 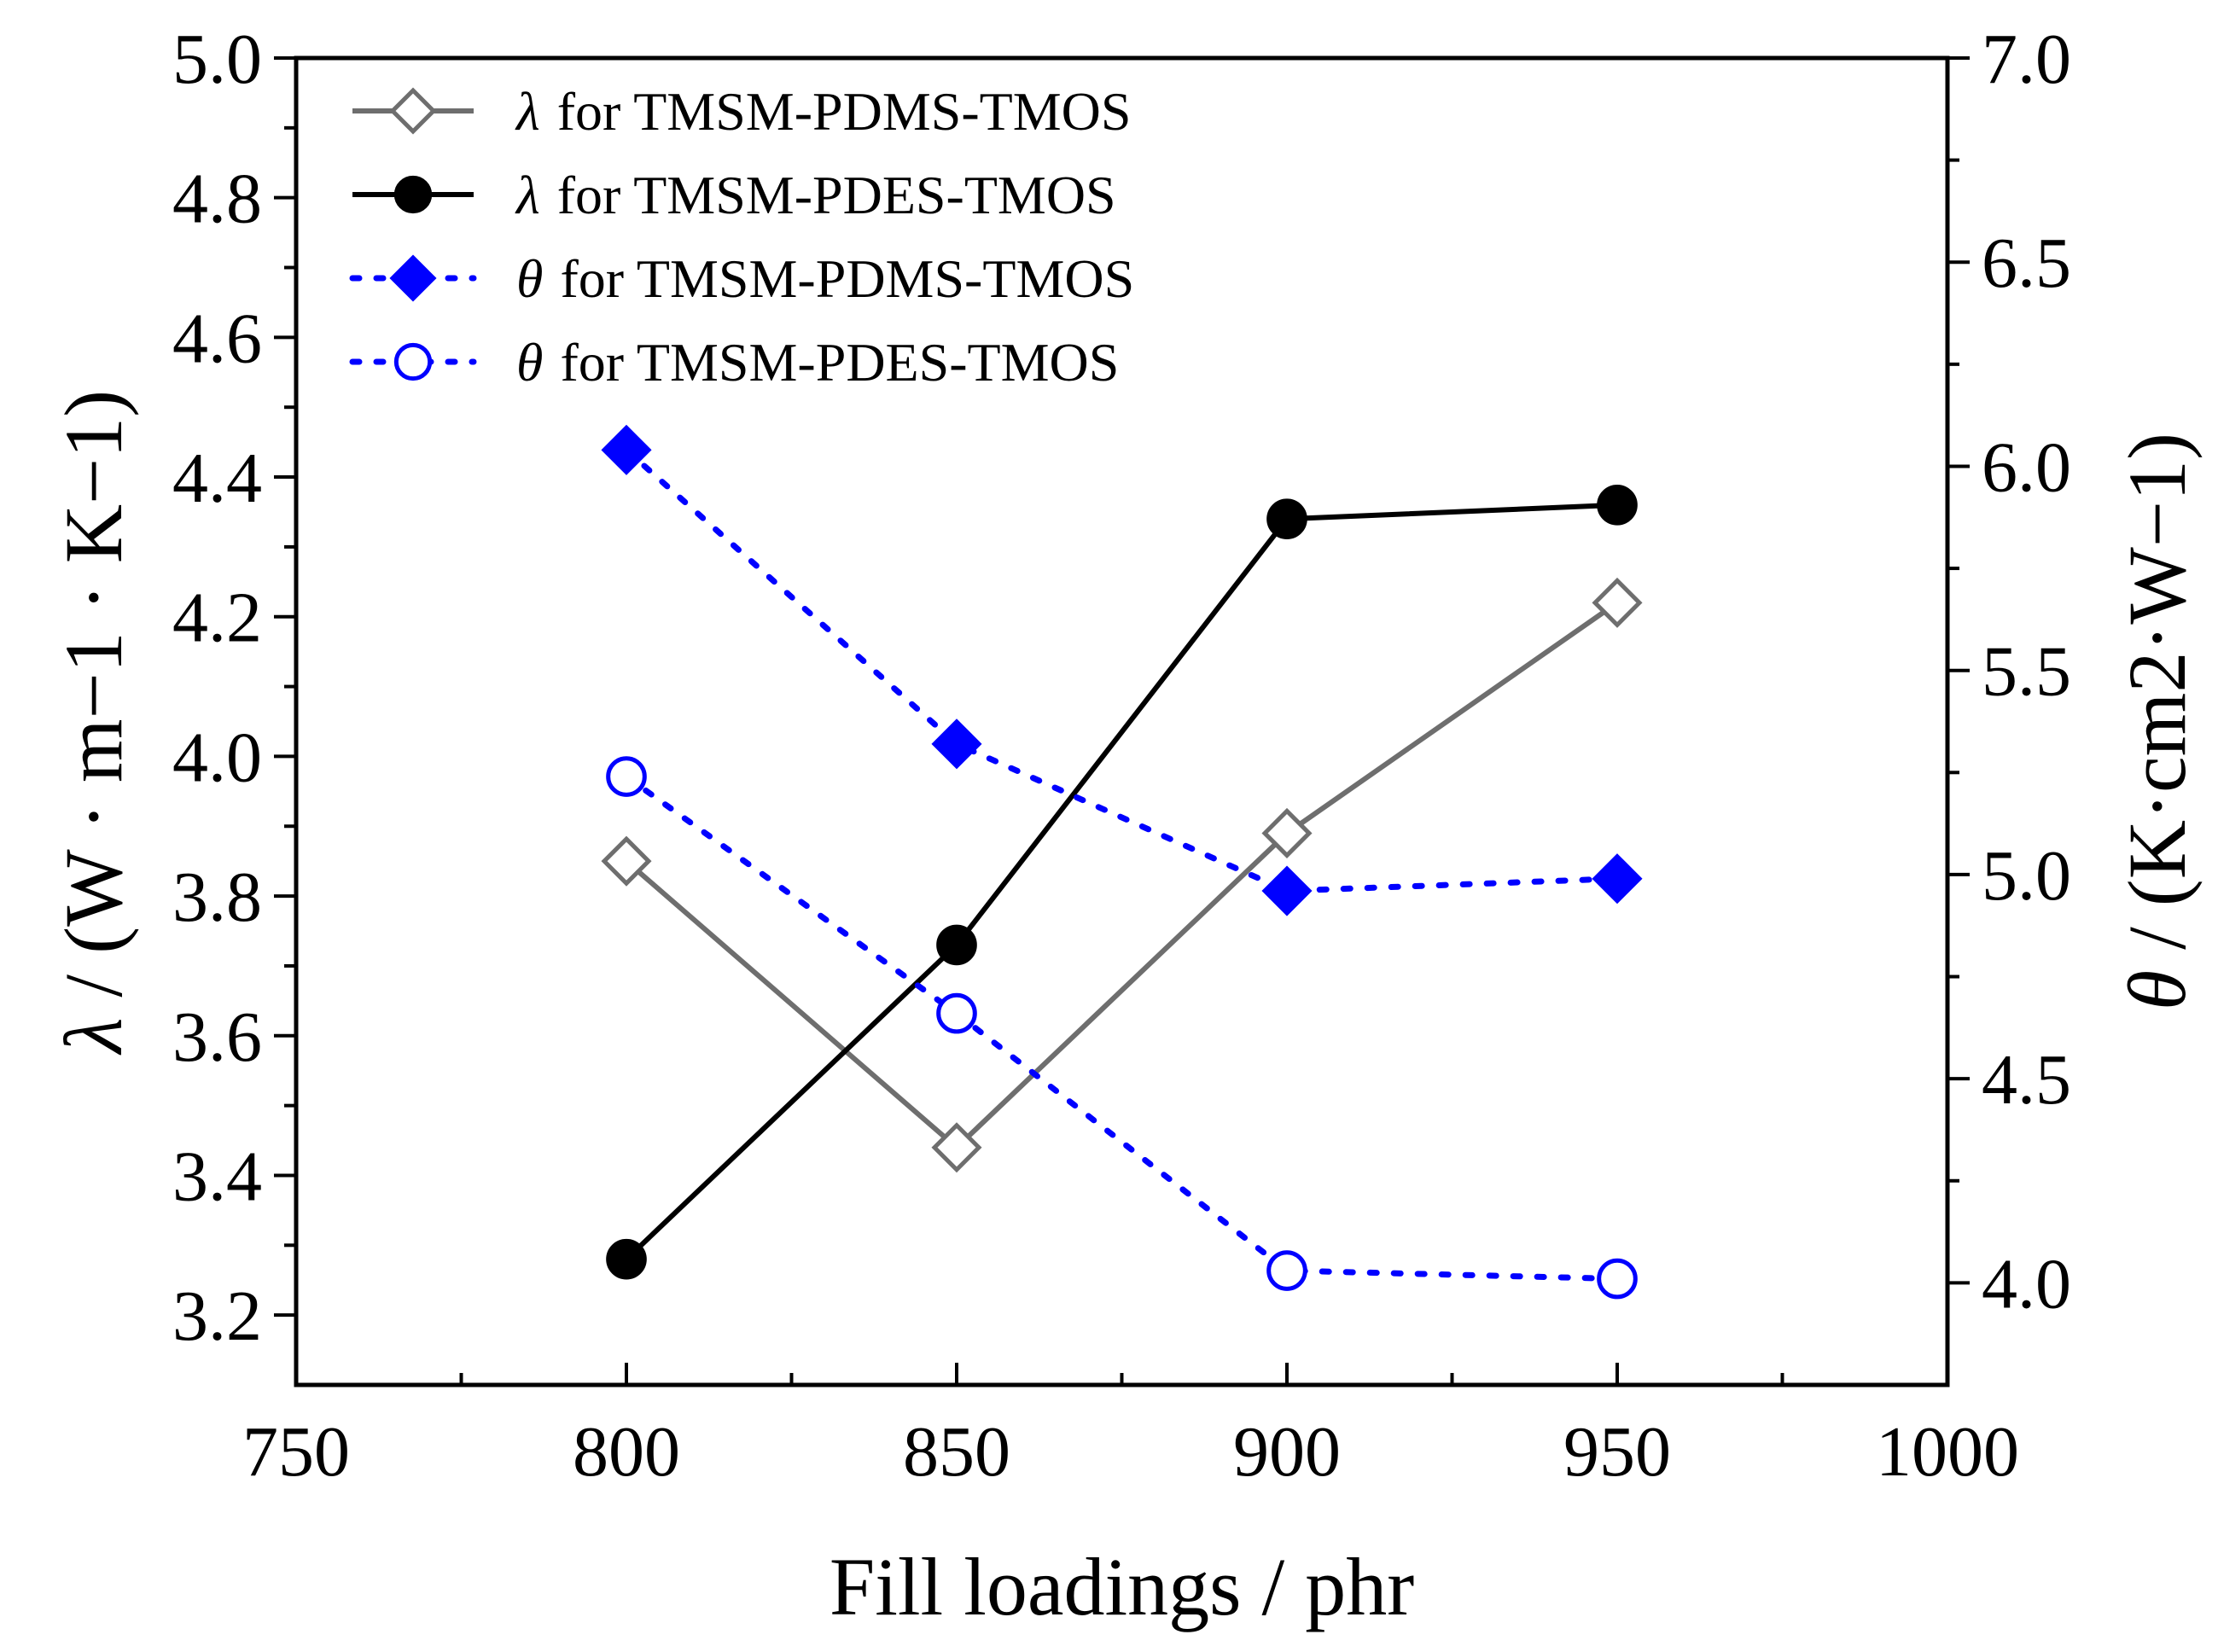 I want to click on right-y-tick-label: 6.0, so click(x=2026, y=467).